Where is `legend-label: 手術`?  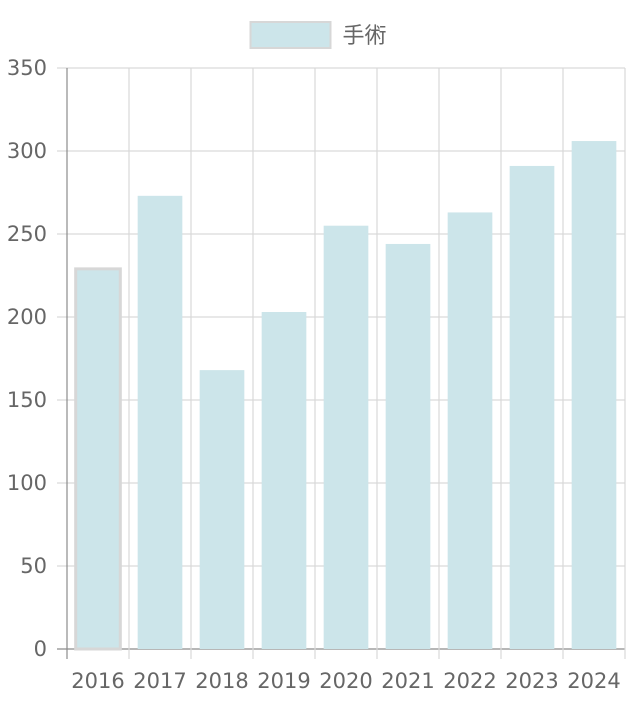 legend-label: 手術 is located at coordinates (365, 36).